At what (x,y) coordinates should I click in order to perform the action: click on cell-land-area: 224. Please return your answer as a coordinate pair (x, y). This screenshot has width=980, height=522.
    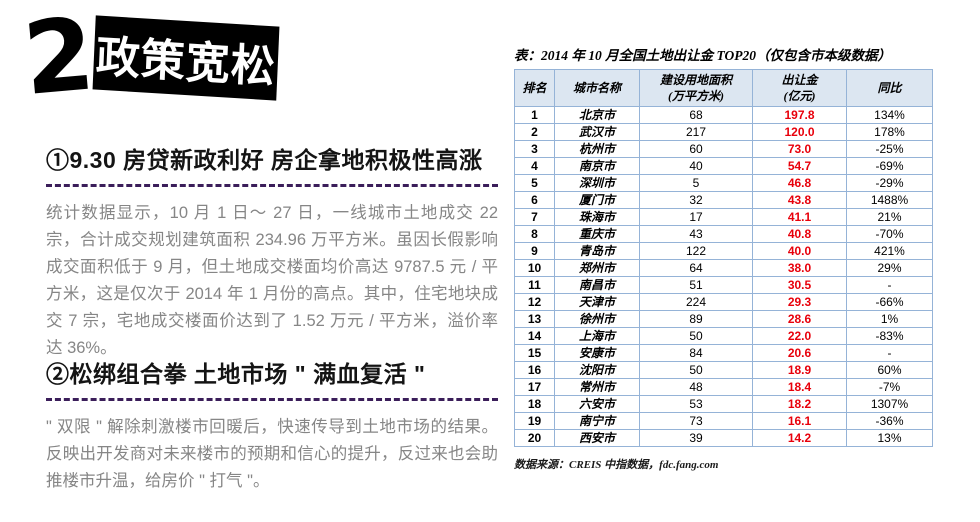
    Looking at the image, I should click on (696, 302).